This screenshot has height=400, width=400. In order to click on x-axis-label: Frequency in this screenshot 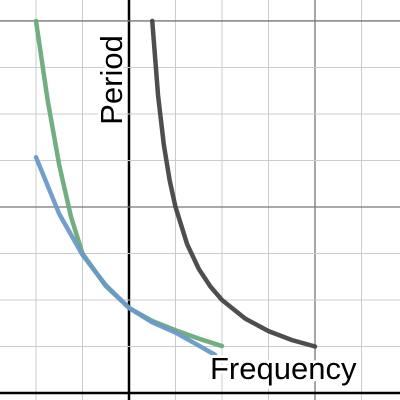, I will do `click(283, 368)`.